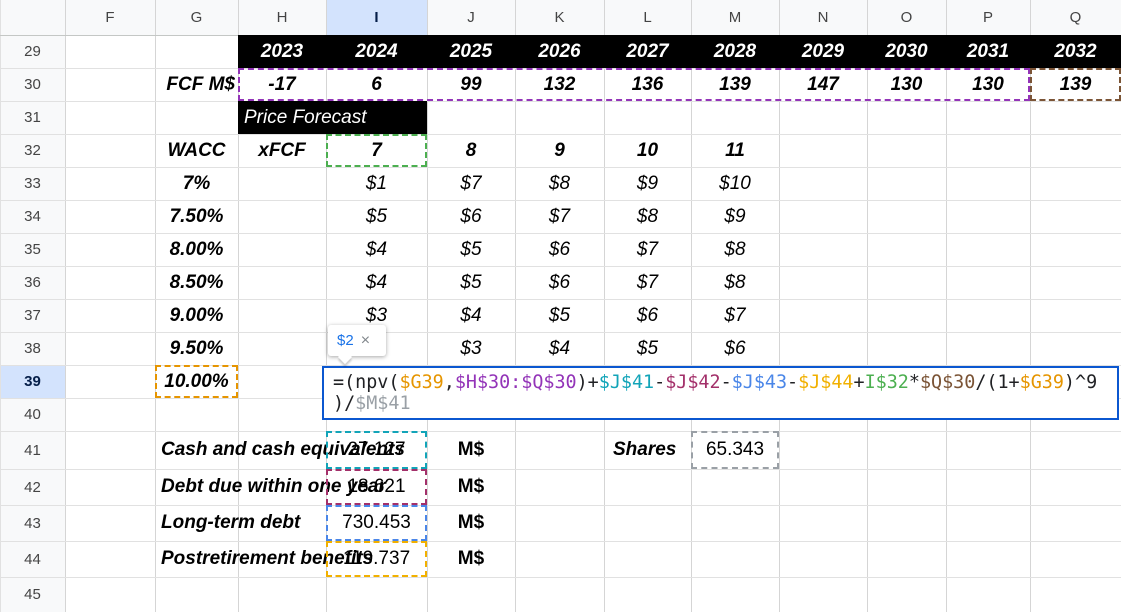 The width and height of the screenshot is (1121, 612). Describe the element at coordinates (282, 17) in the screenshot. I see `column-header: H` at that location.